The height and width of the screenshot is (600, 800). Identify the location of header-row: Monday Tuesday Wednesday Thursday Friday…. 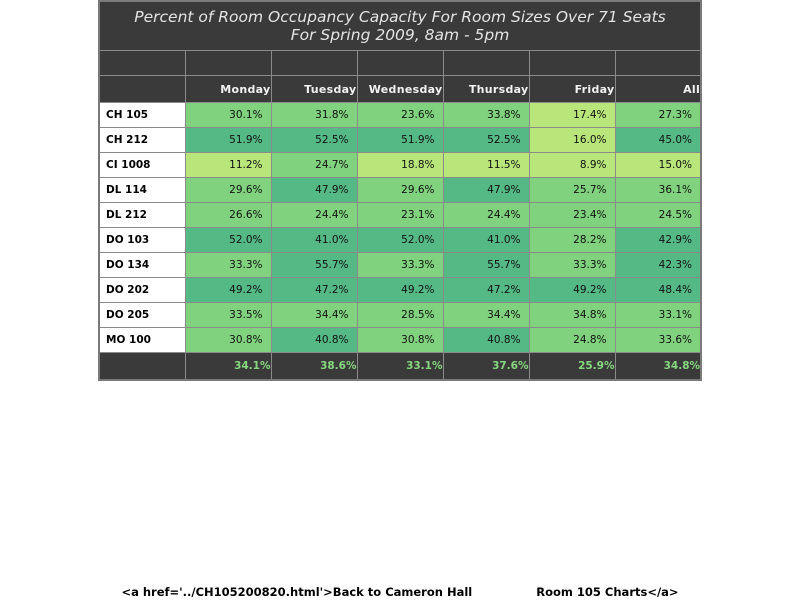
(400, 89).